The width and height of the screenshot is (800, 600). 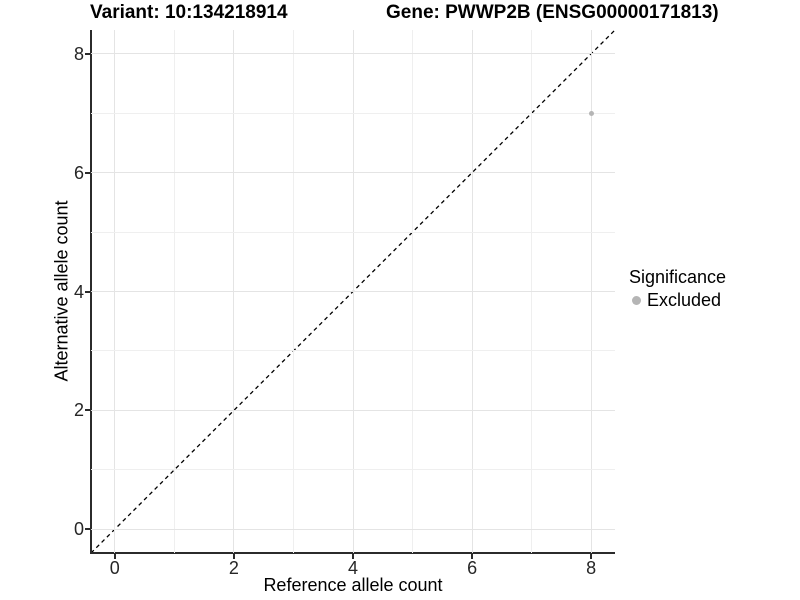 What do you see at coordinates (591, 568) in the screenshot?
I see `x-tick-label: 8` at bounding box center [591, 568].